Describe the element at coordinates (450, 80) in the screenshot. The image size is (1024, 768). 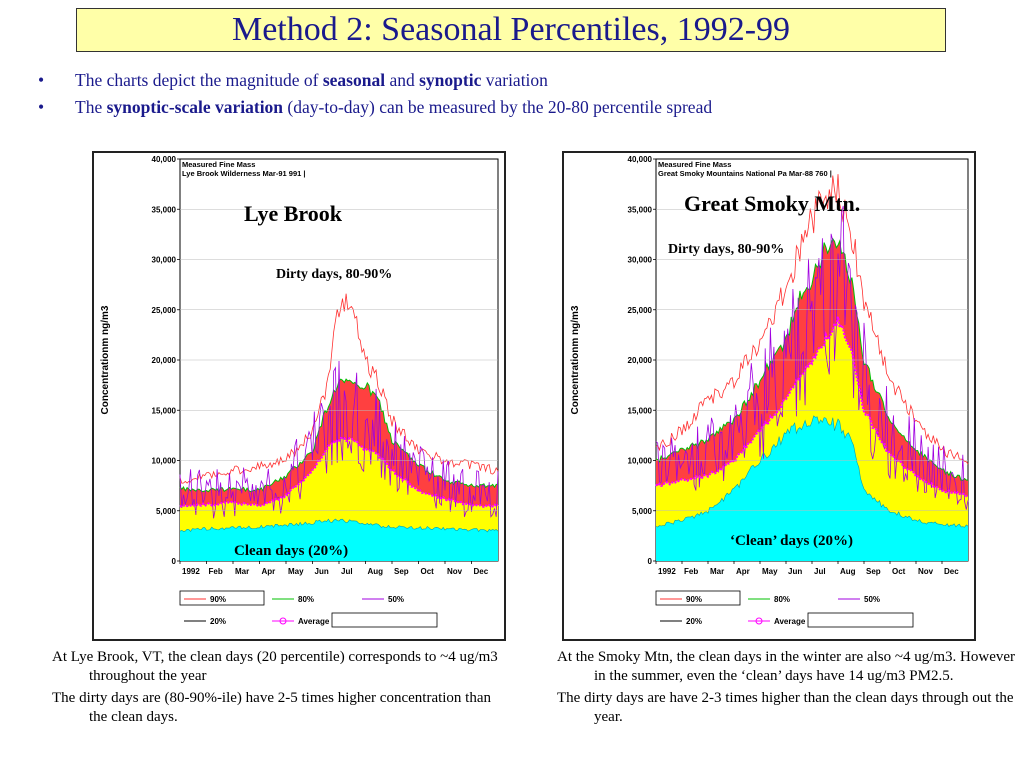
I see `bullet-bold: synoptic` at that location.